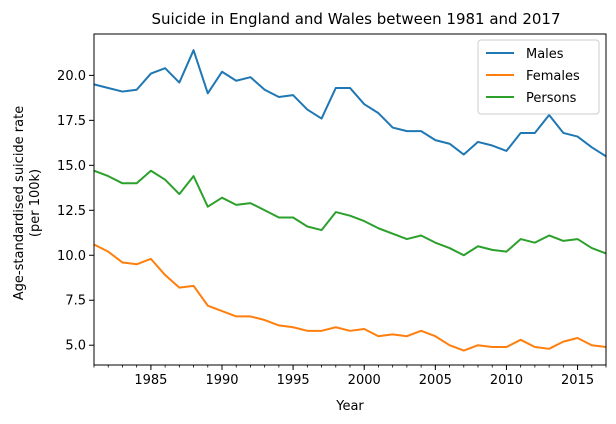  I want to click on legend-label-males: Males, so click(545, 54).